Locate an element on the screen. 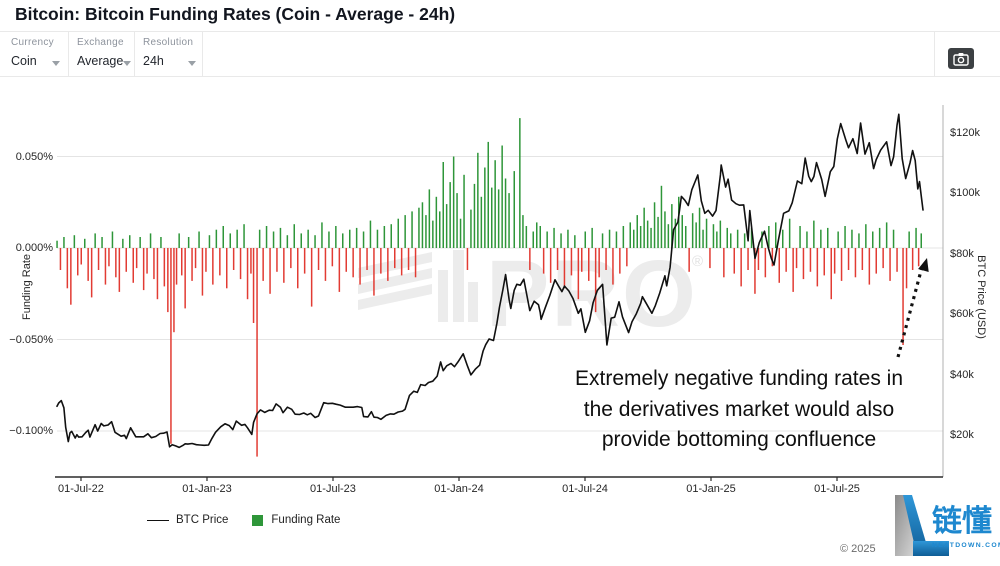 Image resolution: width=1000 pixels, height=566 pixels. camera-icon is located at coordinates (961, 59).